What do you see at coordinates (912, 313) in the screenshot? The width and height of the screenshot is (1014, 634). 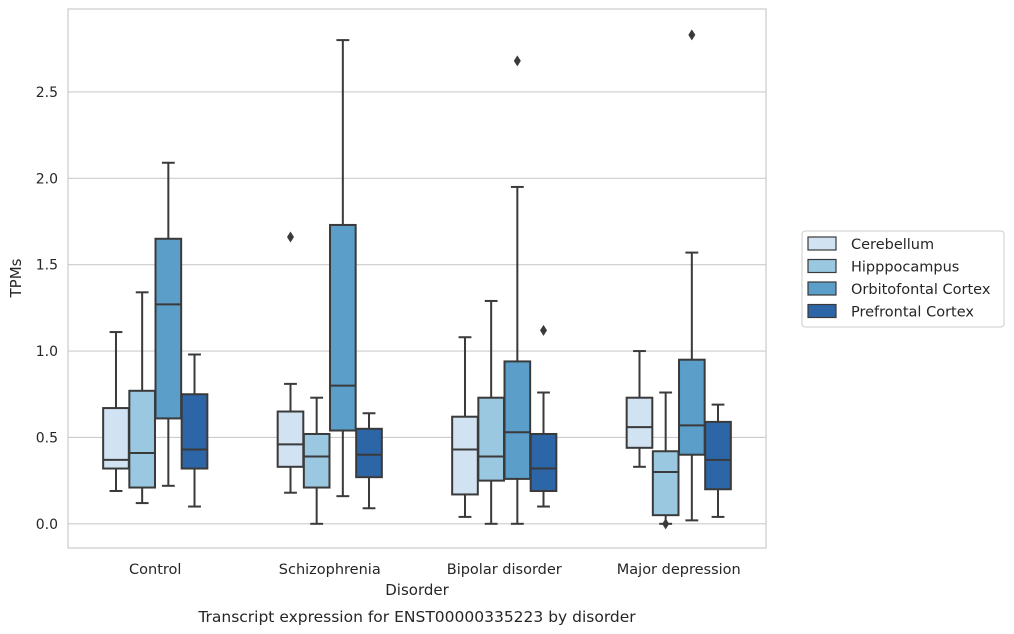 I see `legend-label: Prefrontal Cortex` at bounding box center [912, 313].